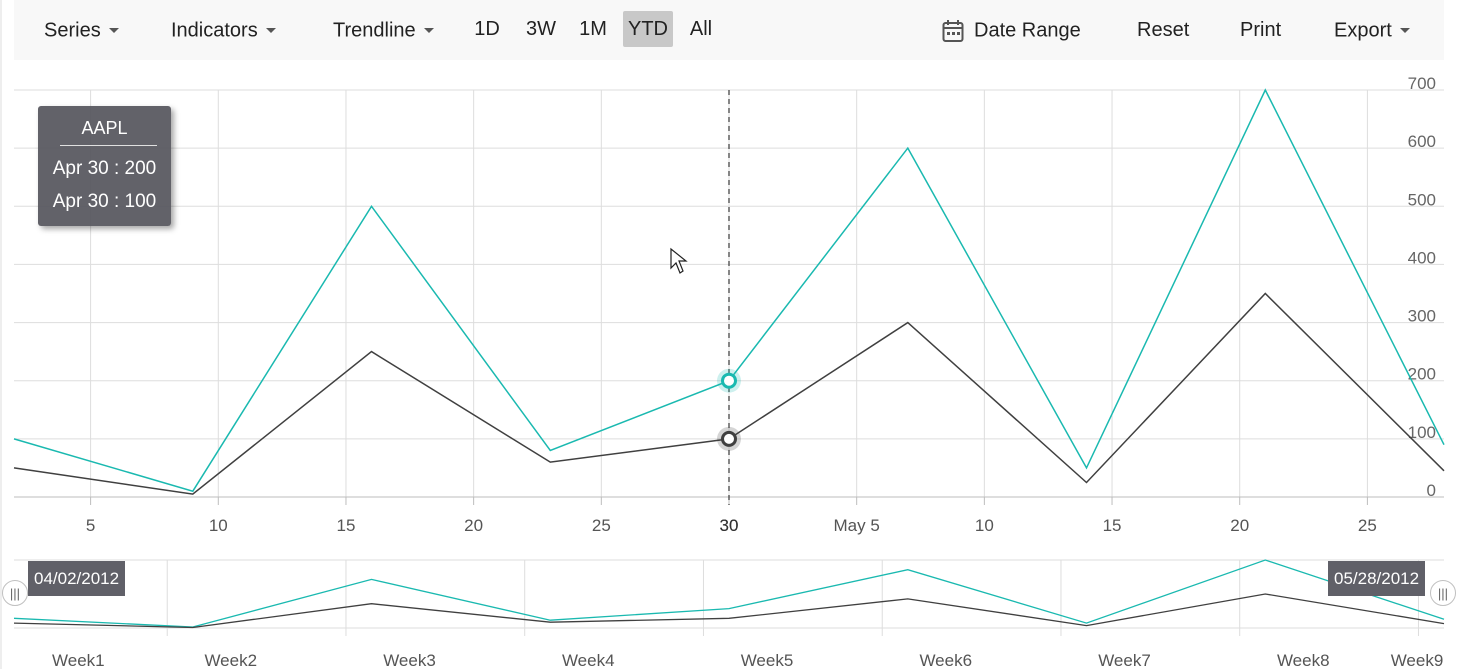  I want to click on navigator-start-label: 04/02/2012, so click(77, 578).